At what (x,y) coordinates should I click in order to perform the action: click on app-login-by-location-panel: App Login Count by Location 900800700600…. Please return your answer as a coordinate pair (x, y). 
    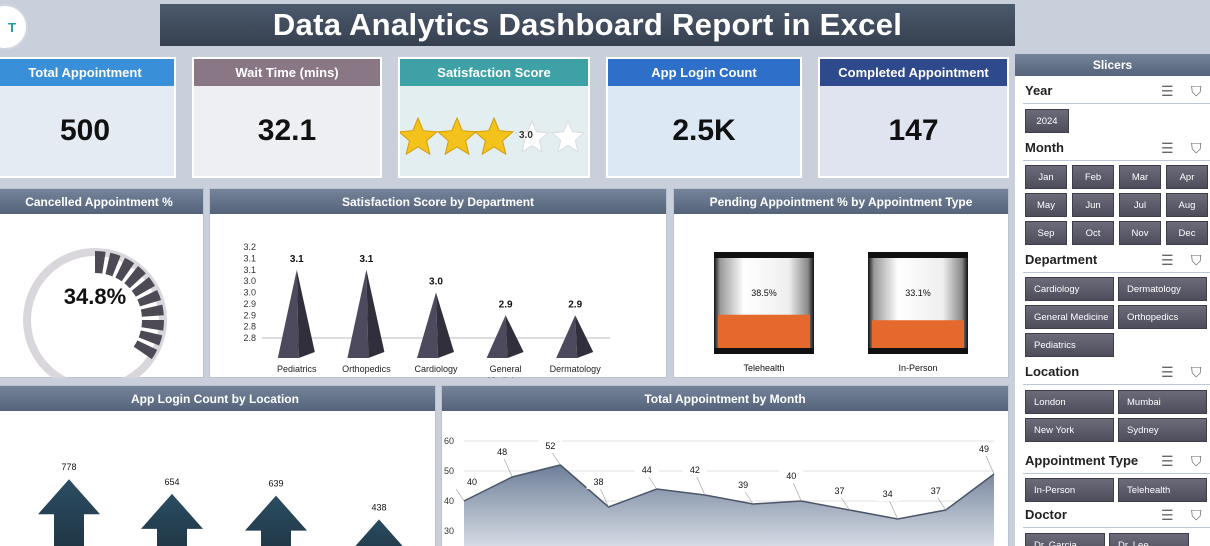
    Looking at the image, I should click on (218, 465).